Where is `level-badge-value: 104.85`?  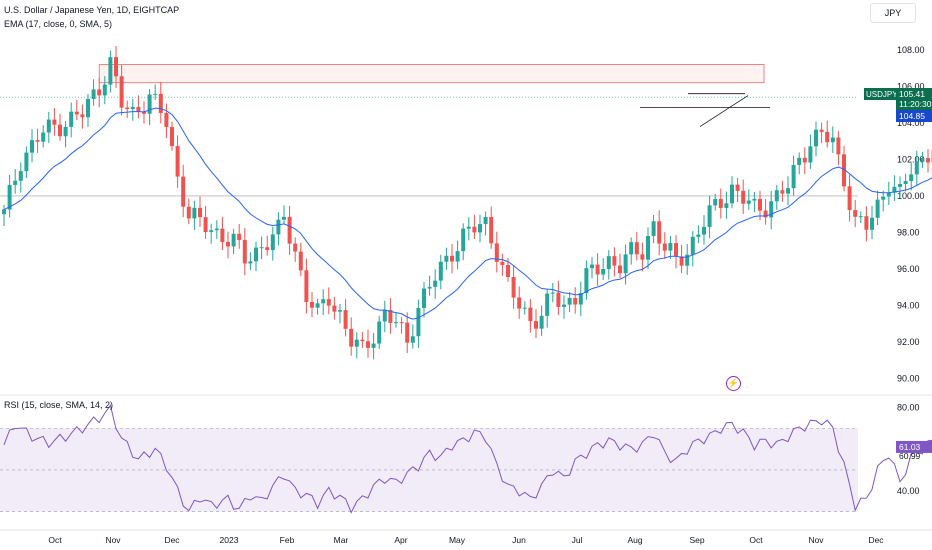 level-badge-value: 104.85 is located at coordinates (912, 116).